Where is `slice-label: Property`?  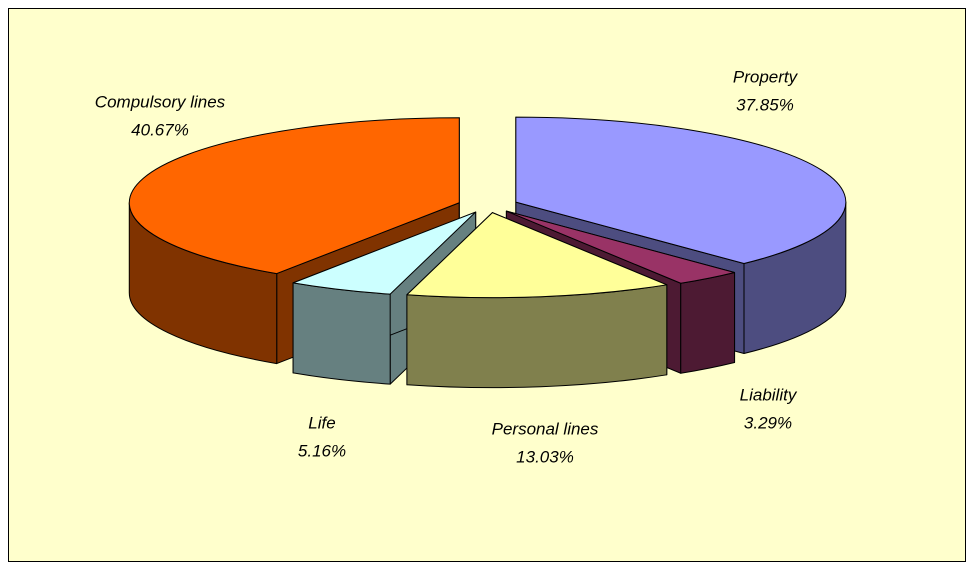 slice-label: Property is located at coordinates (766, 76).